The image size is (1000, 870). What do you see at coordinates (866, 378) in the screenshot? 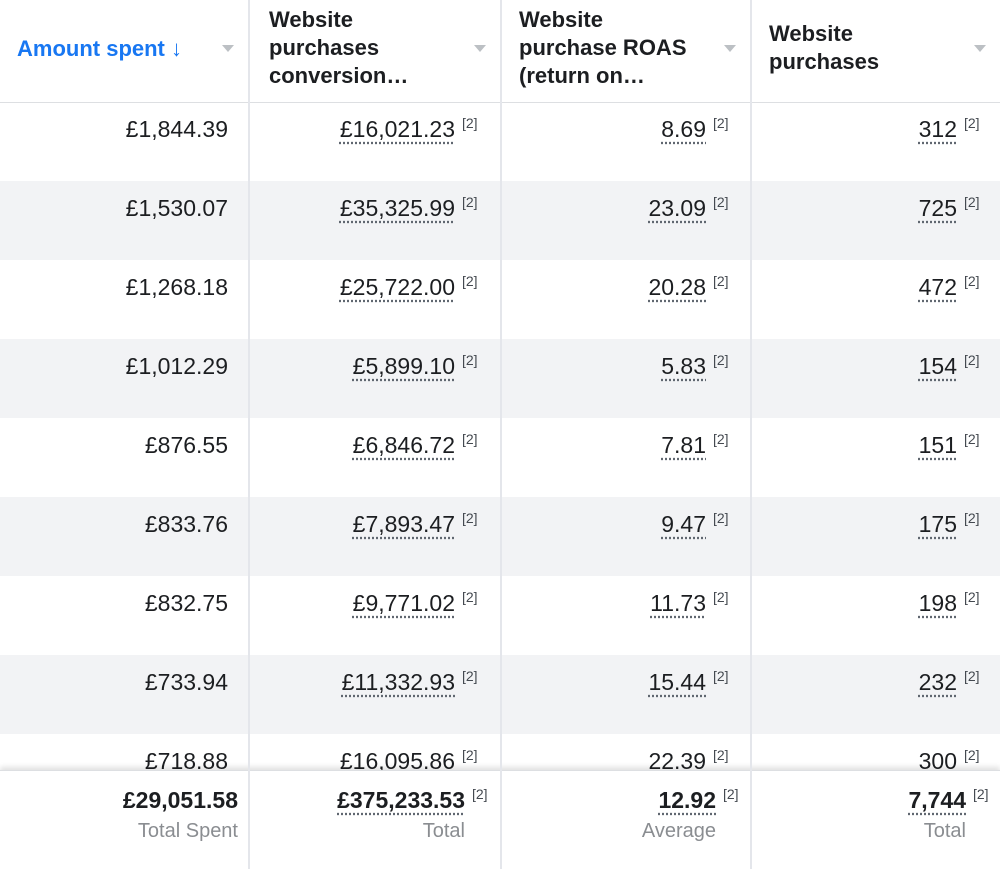
I see `cell-website-purchases: 154 [2]` at bounding box center [866, 378].